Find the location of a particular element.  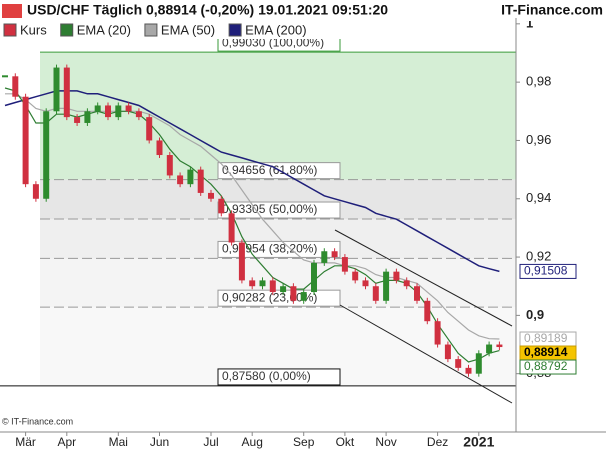

fib-label: 0,87580 (0,00%) is located at coordinates (266, 376).